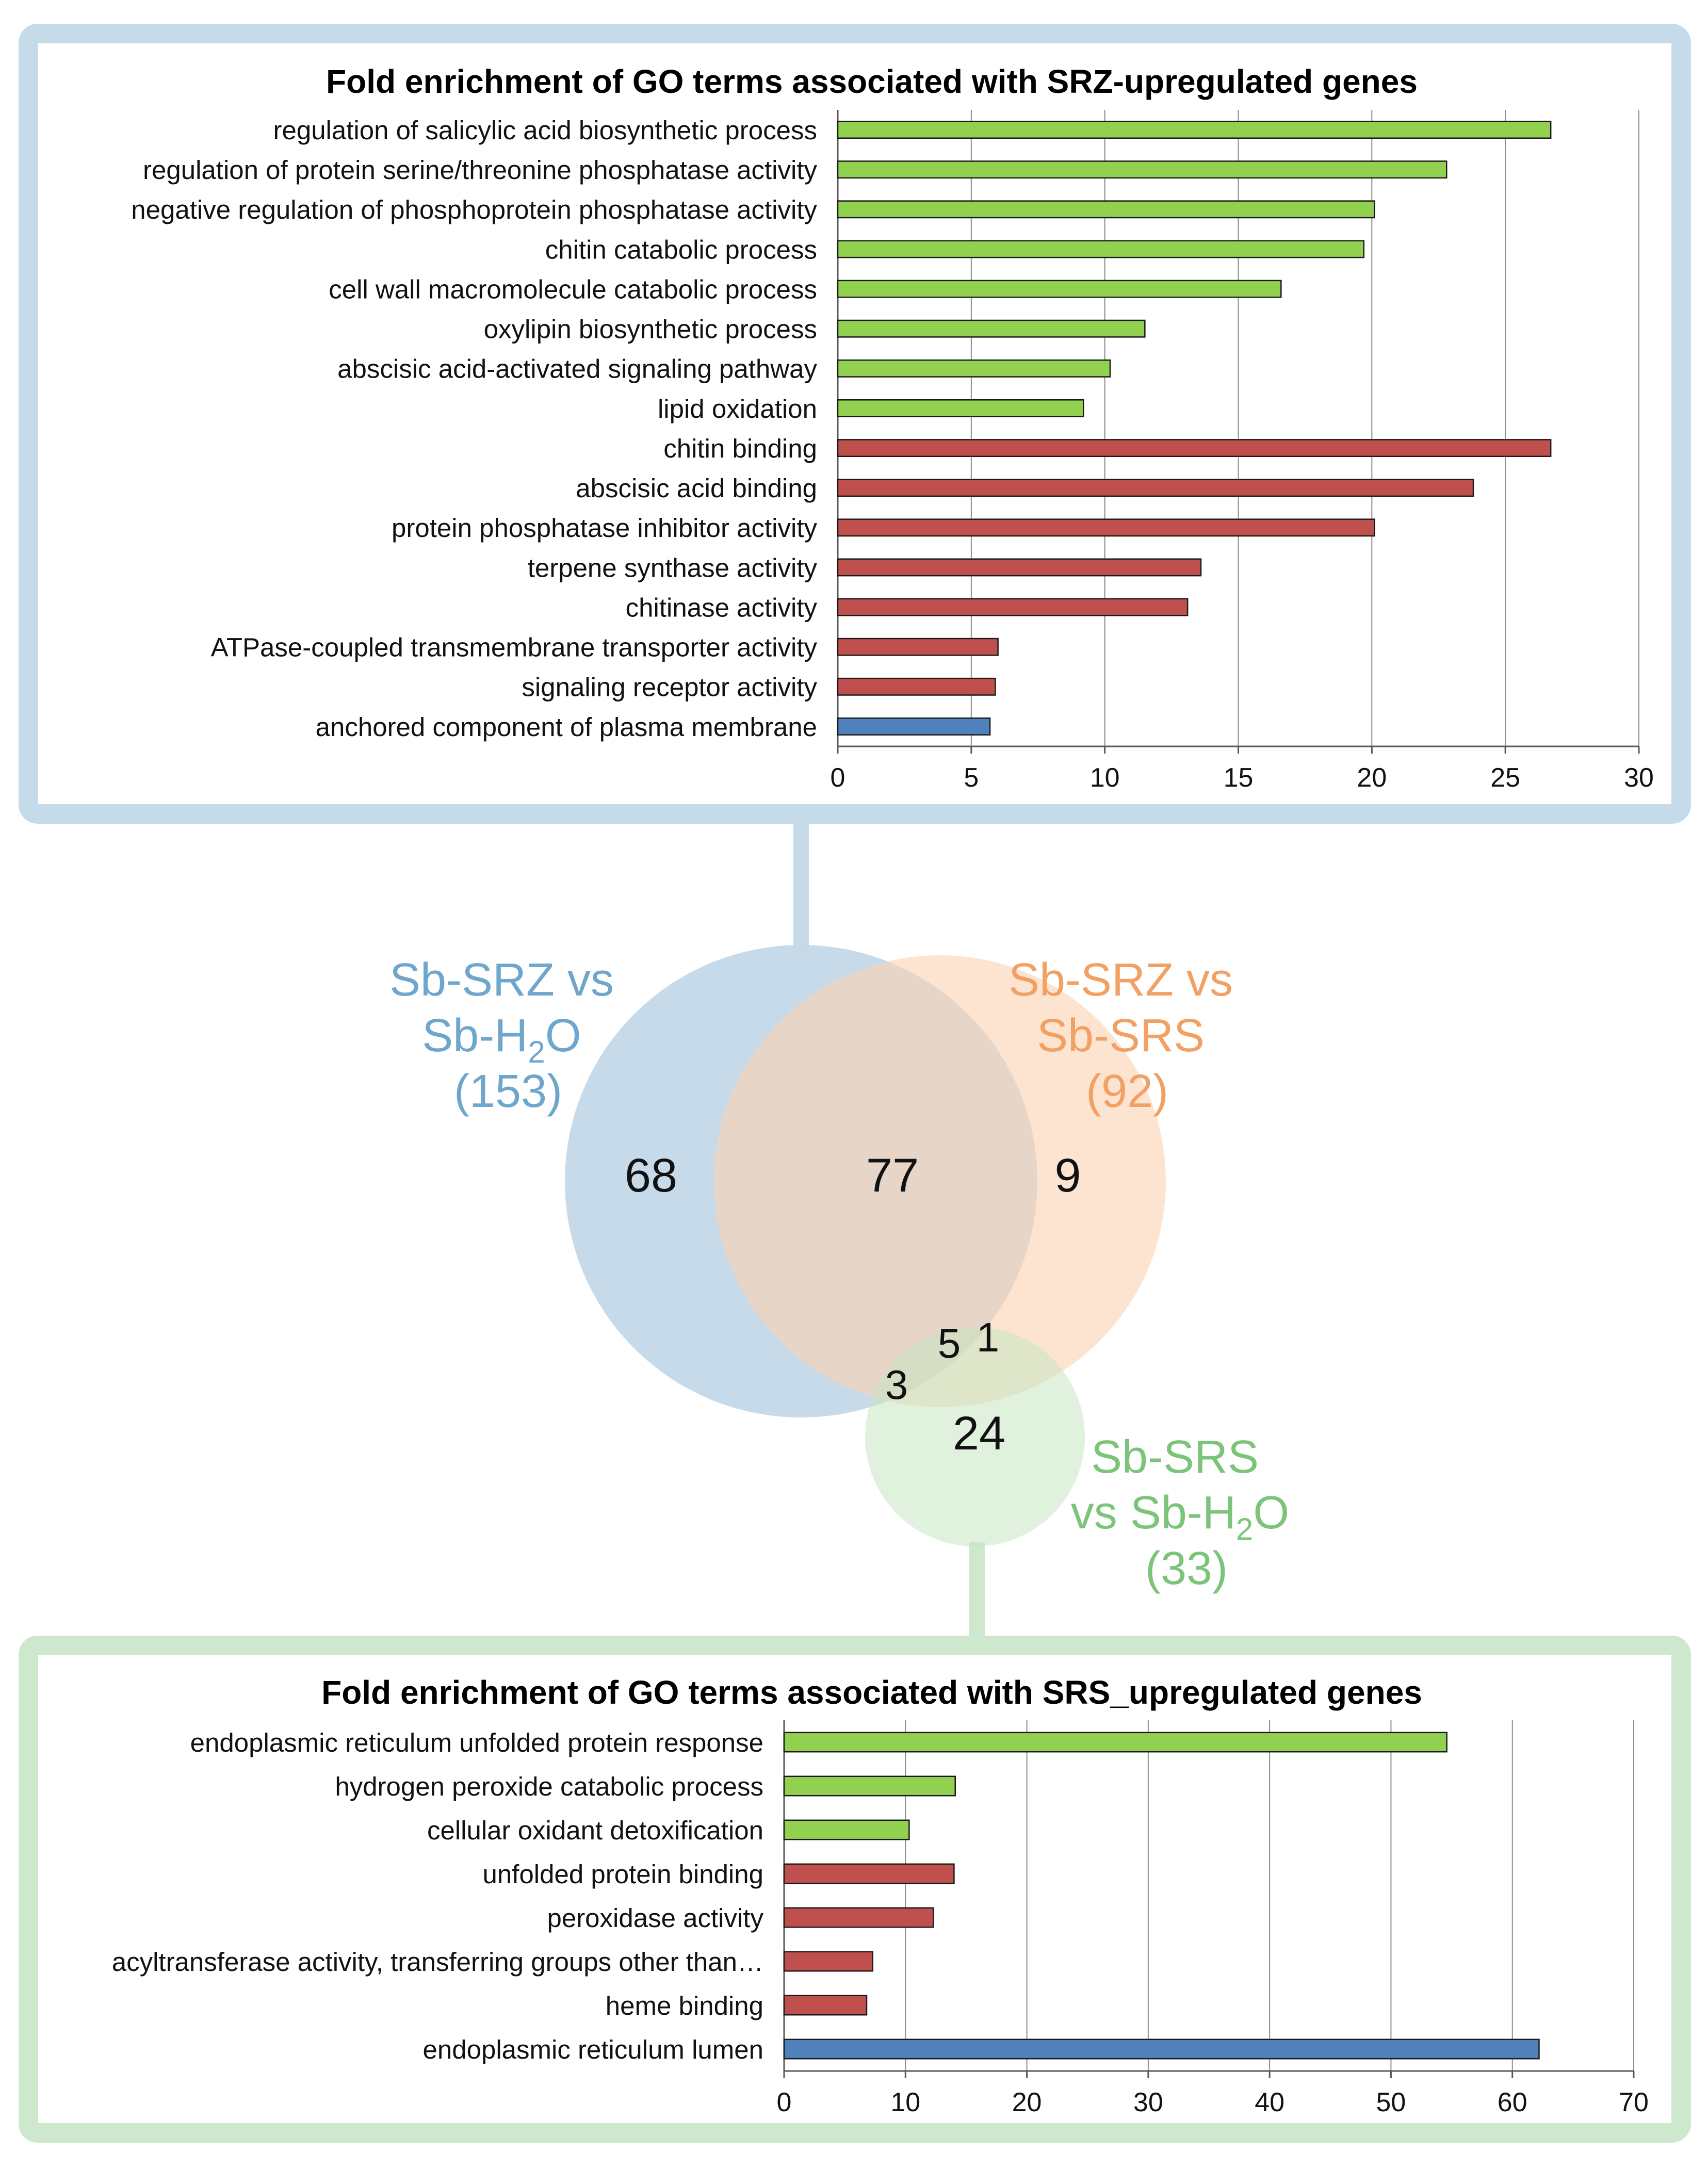 This screenshot has width=1708, height=2169. Describe the element at coordinates (1105, 778) in the screenshot. I see `srz-tick-label: 10` at that location.